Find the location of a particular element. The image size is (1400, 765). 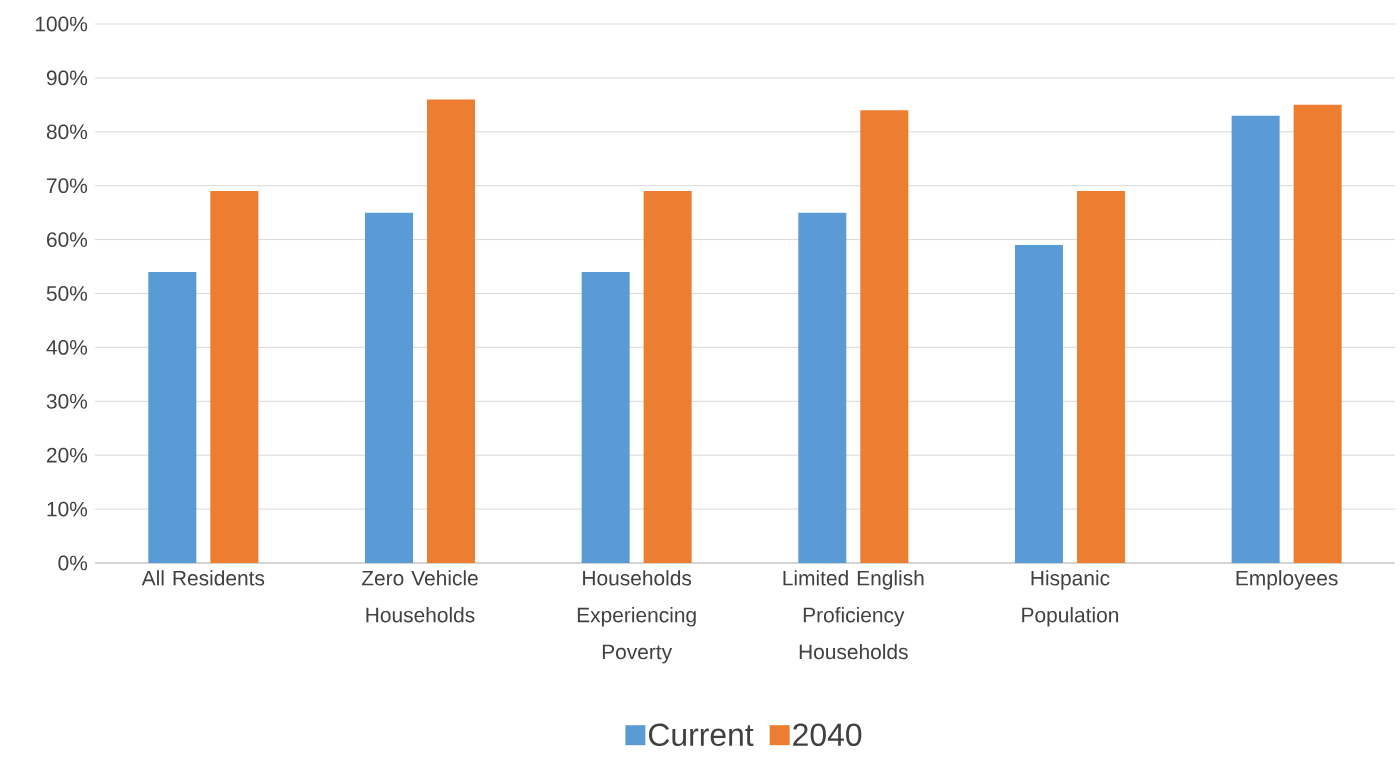

y-tick-label: 0% is located at coordinates (73, 563).